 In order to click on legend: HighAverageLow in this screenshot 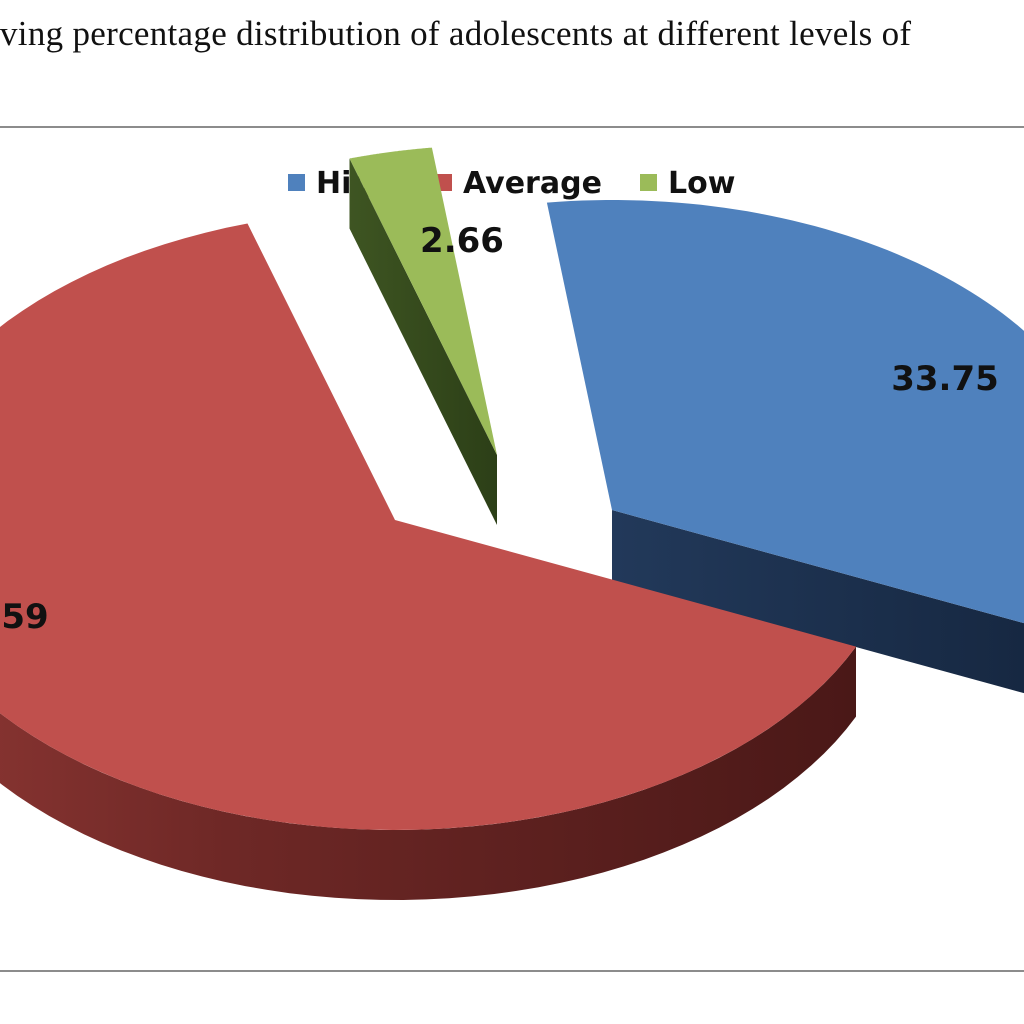, I will do `click(511, 183)`.